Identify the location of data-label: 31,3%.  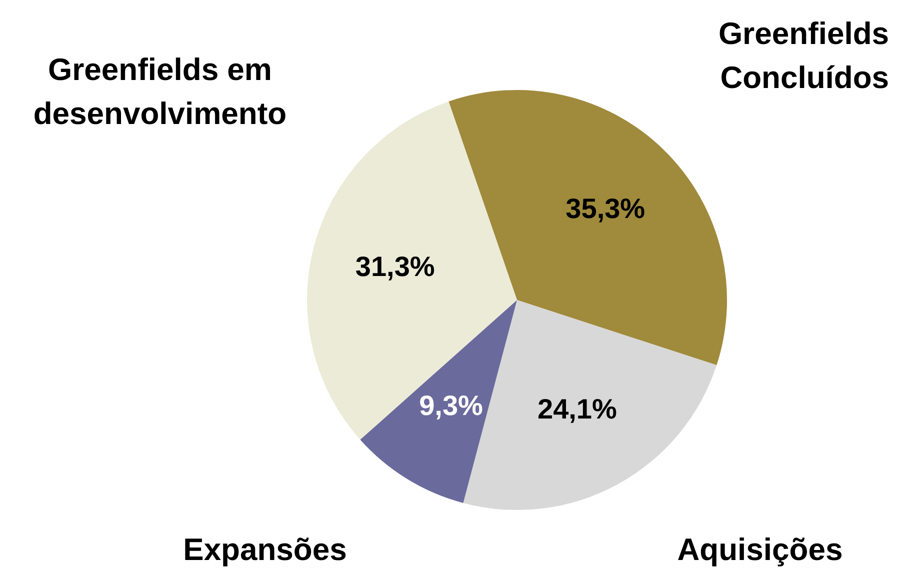
(395, 266).